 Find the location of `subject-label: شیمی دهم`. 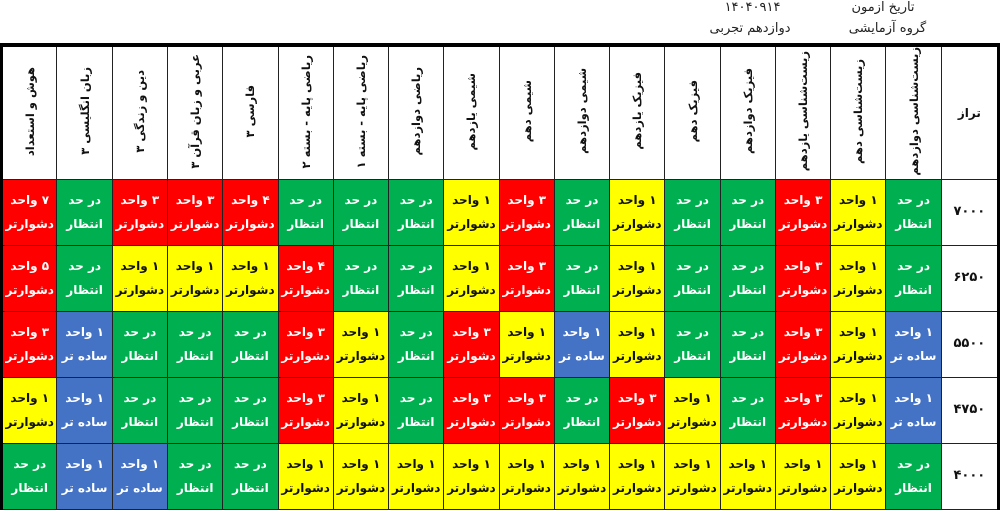

subject-label: شیمی دهم is located at coordinates (526, 111).